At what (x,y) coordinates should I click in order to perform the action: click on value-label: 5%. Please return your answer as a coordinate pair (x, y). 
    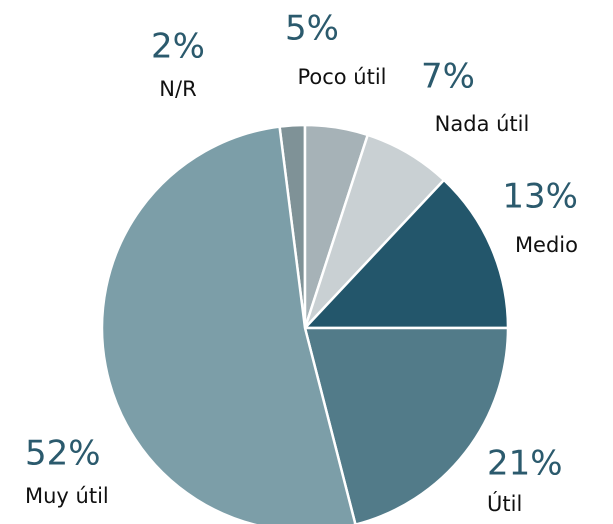
    Looking at the image, I should click on (312, 29).